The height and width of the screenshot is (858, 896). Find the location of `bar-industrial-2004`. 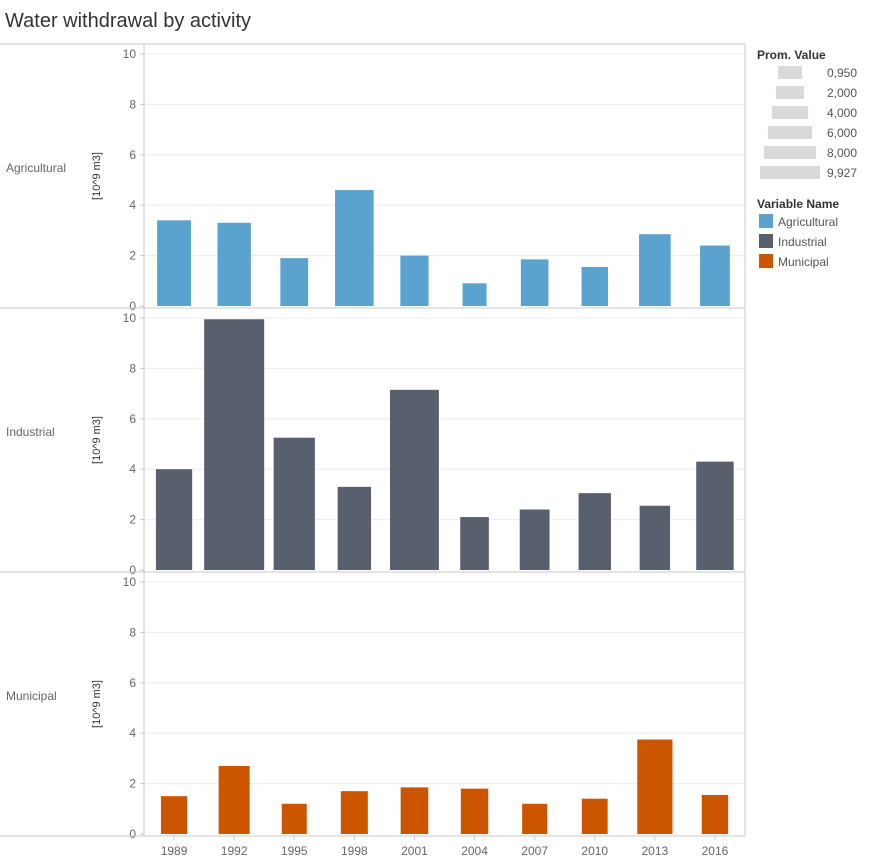

bar-industrial-2004 is located at coordinates (474, 543).